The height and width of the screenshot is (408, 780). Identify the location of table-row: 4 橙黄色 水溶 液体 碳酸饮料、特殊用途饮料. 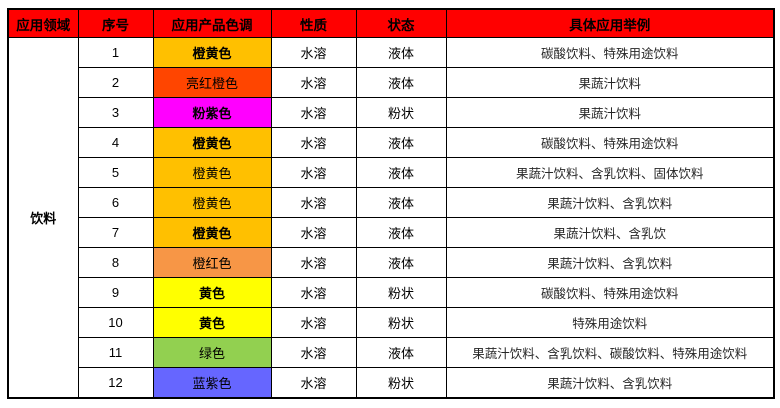
(391, 142).